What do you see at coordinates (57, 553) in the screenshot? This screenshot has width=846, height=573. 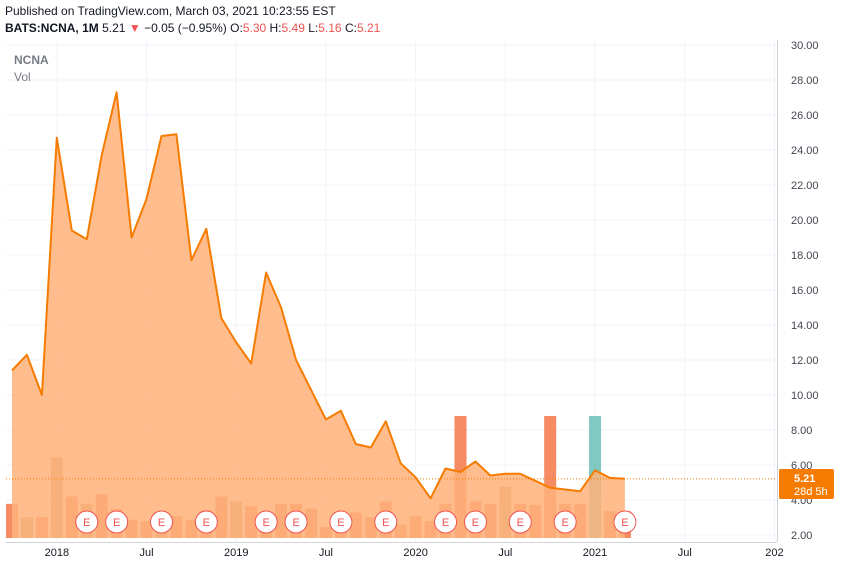 I see `x-tick-label: 2018` at bounding box center [57, 553].